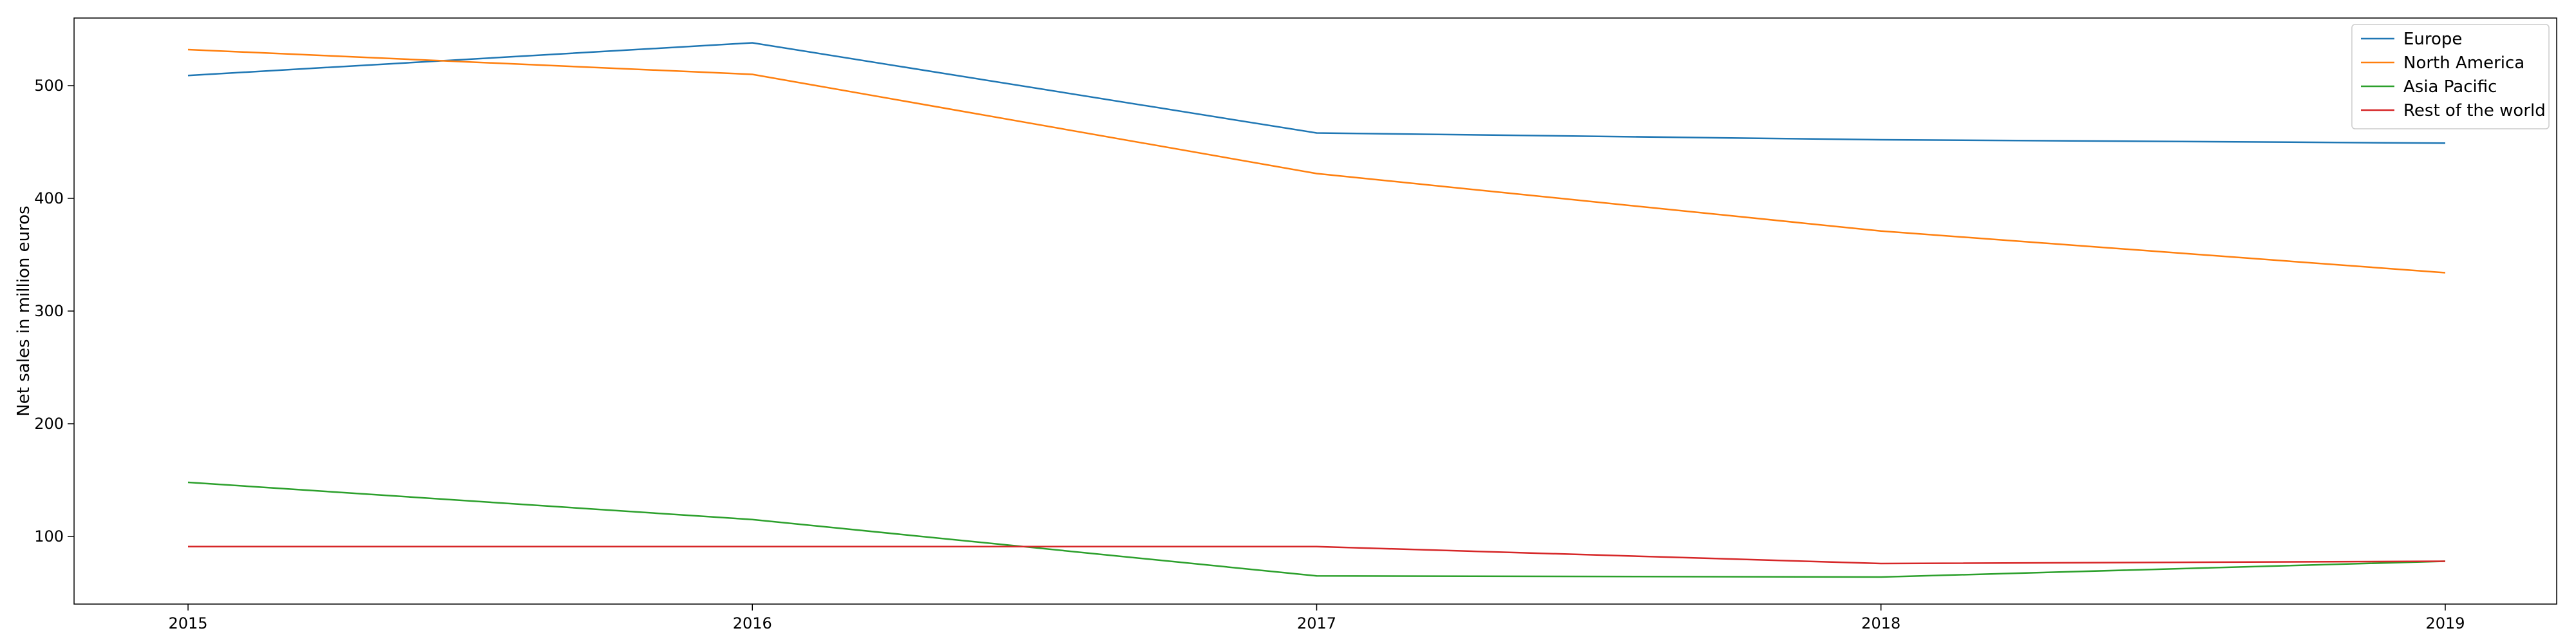 The height and width of the screenshot is (644, 2576). I want to click on x-tick-label: 2015, so click(187, 623).